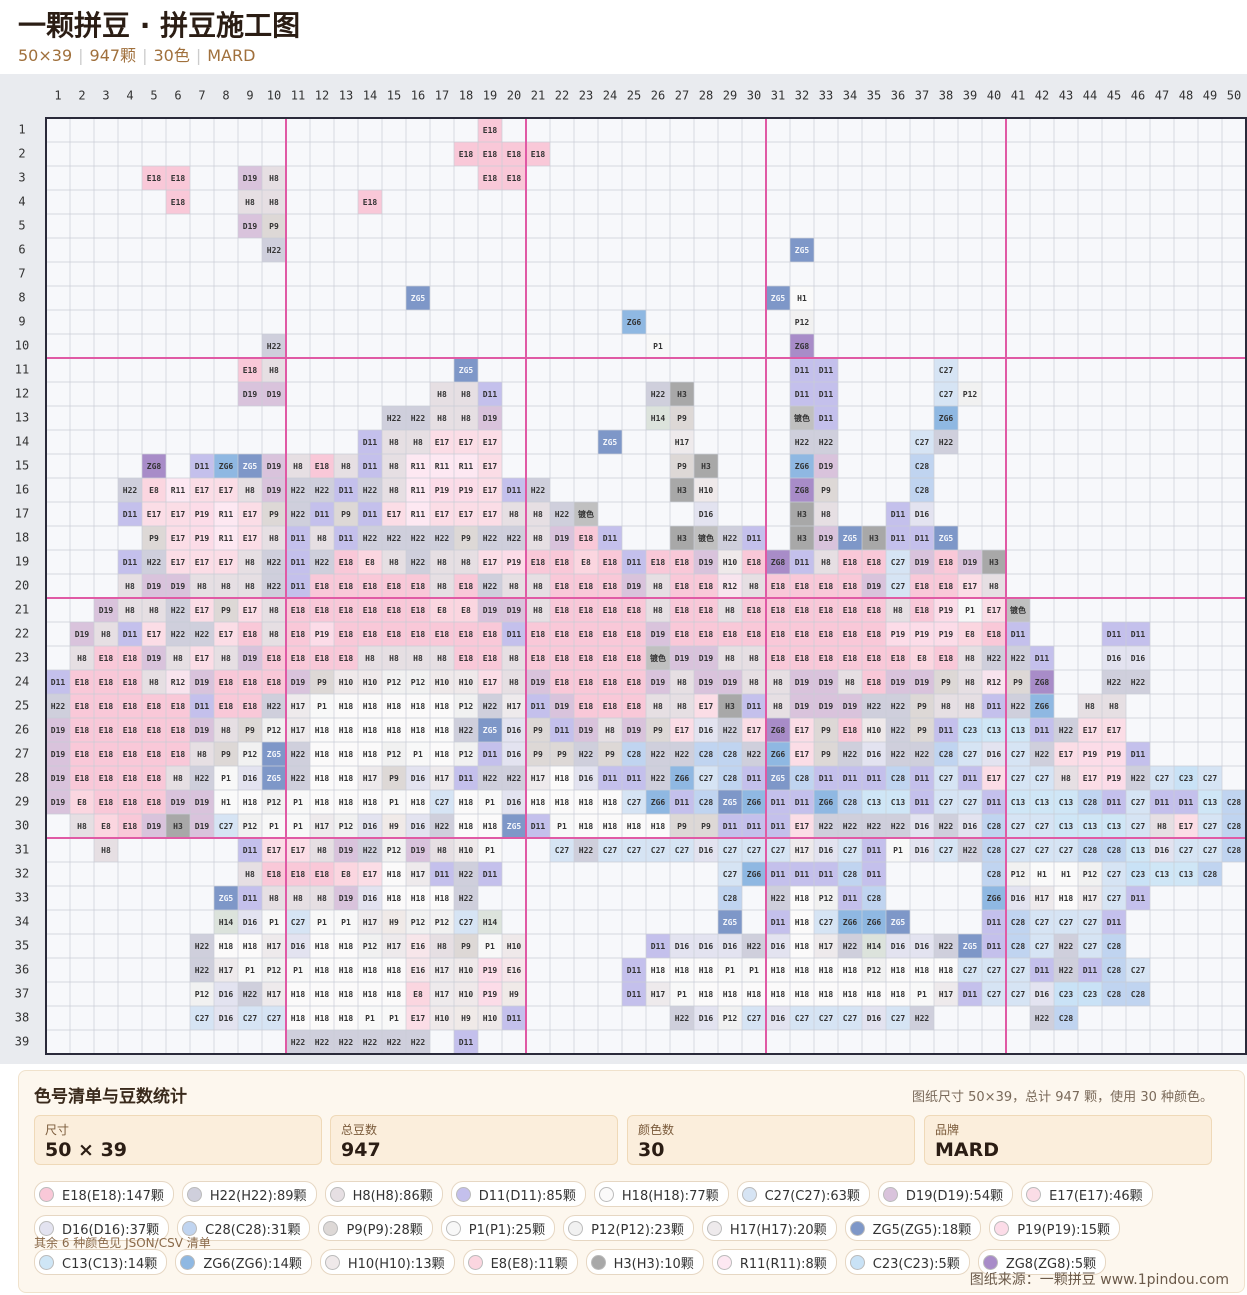 The height and width of the screenshot is (1295, 1247). I want to click on row-label: 37, so click(22, 994).